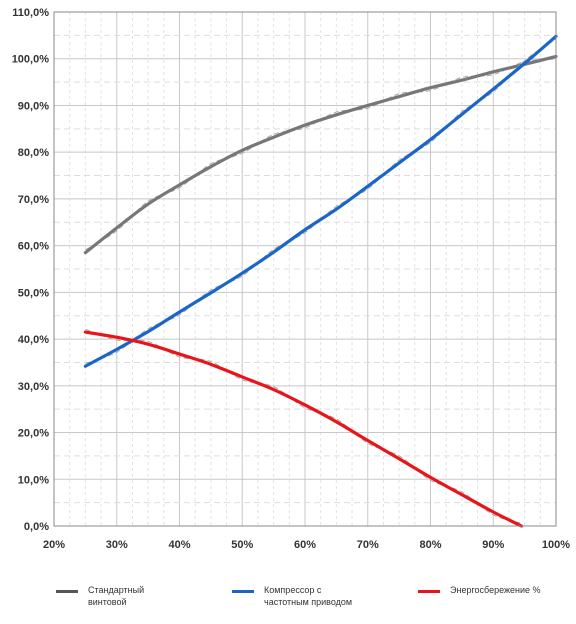 Image resolution: width=576 pixels, height=624 pixels. What do you see at coordinates (33, 106) in the screenshot?
I see `y-tick-label: 90,0%` at bounding box center [33, 106].